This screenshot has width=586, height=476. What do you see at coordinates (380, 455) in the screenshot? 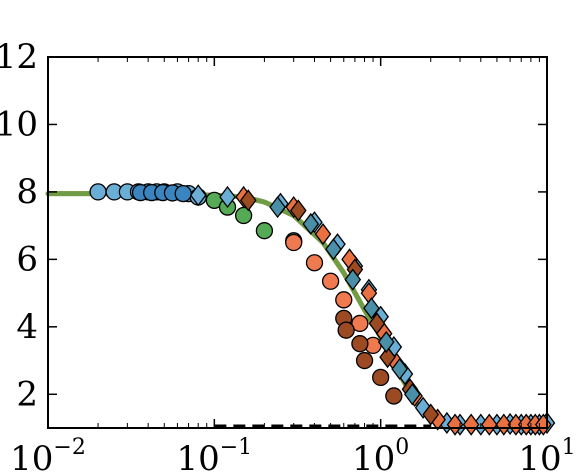
I see `x-tick-label: 10⁰` at bounding box center [380, 455].